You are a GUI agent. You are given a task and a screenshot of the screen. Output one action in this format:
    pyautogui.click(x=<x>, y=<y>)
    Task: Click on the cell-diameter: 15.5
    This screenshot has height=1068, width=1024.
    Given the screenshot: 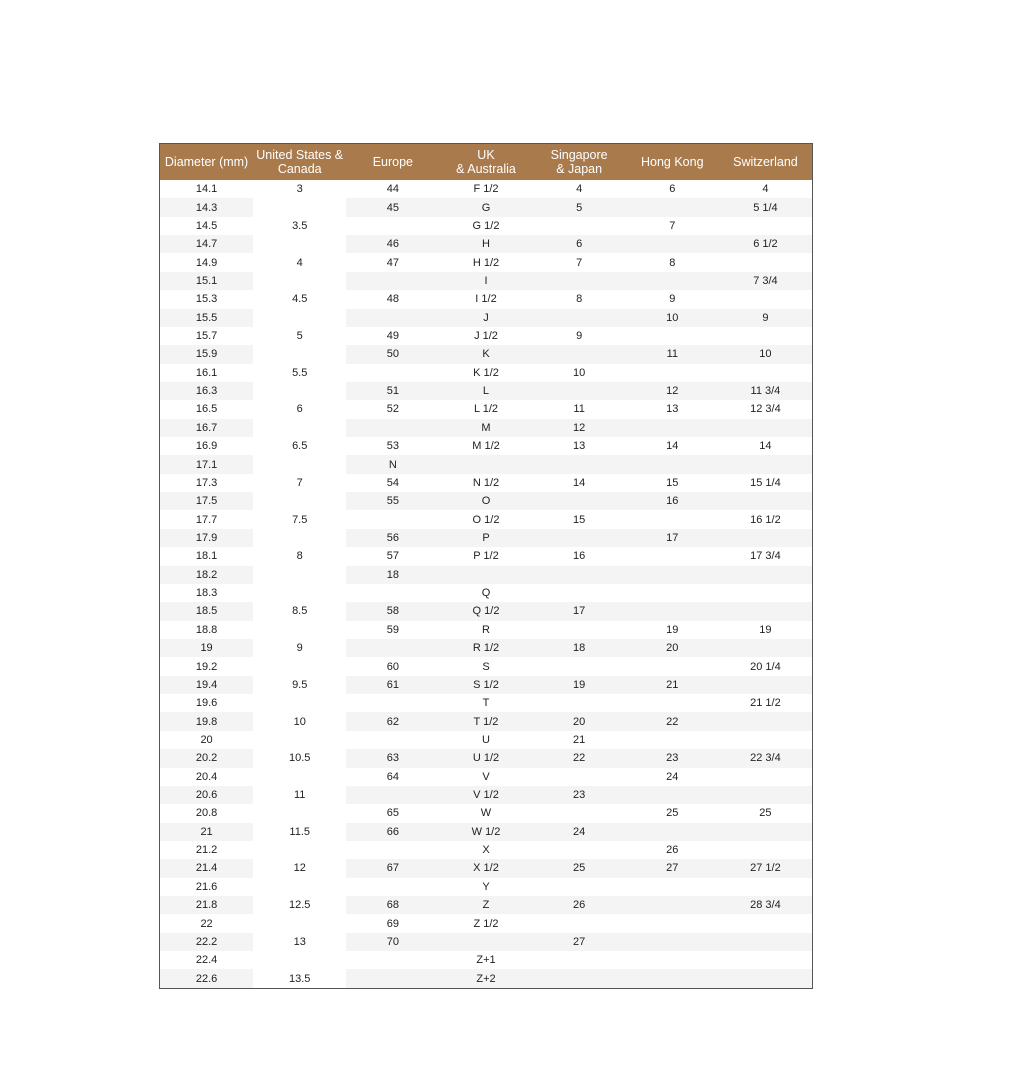 What is the action you would take?
    pyautogui.click(x=207, y=317)
    